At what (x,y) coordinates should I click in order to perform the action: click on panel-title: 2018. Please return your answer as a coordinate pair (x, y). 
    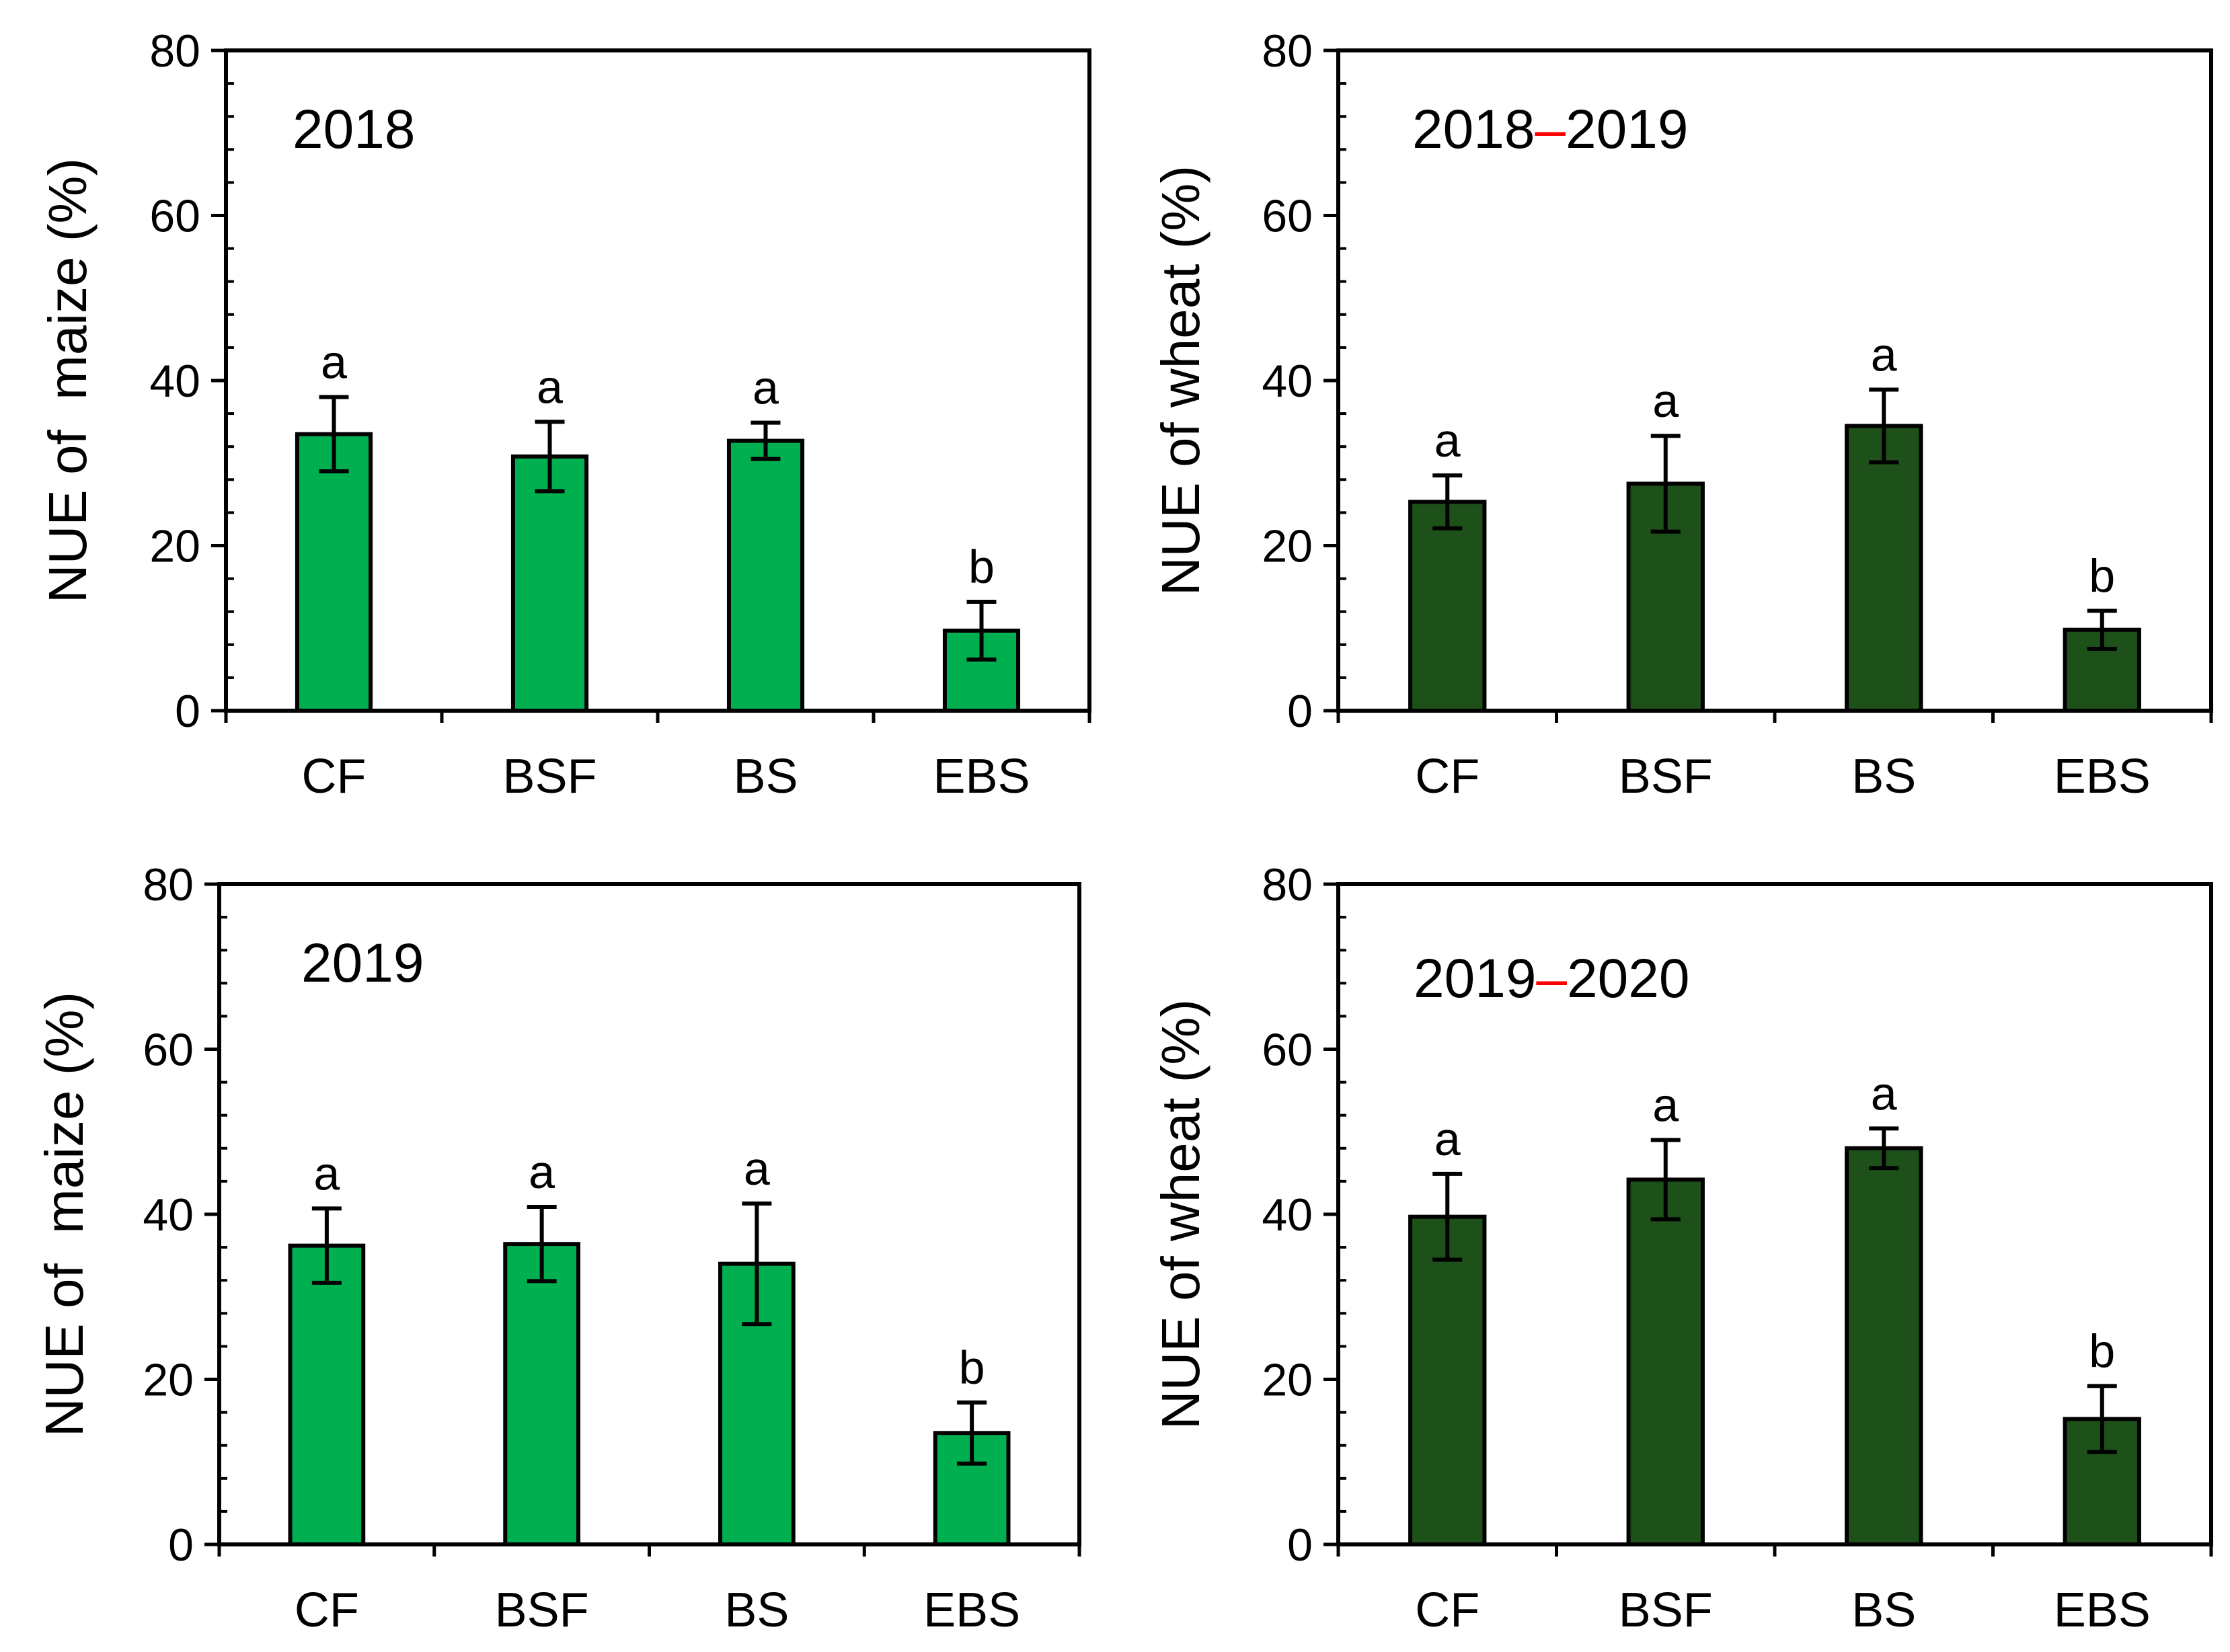
    Looking at the image, I should click on (354, 129).